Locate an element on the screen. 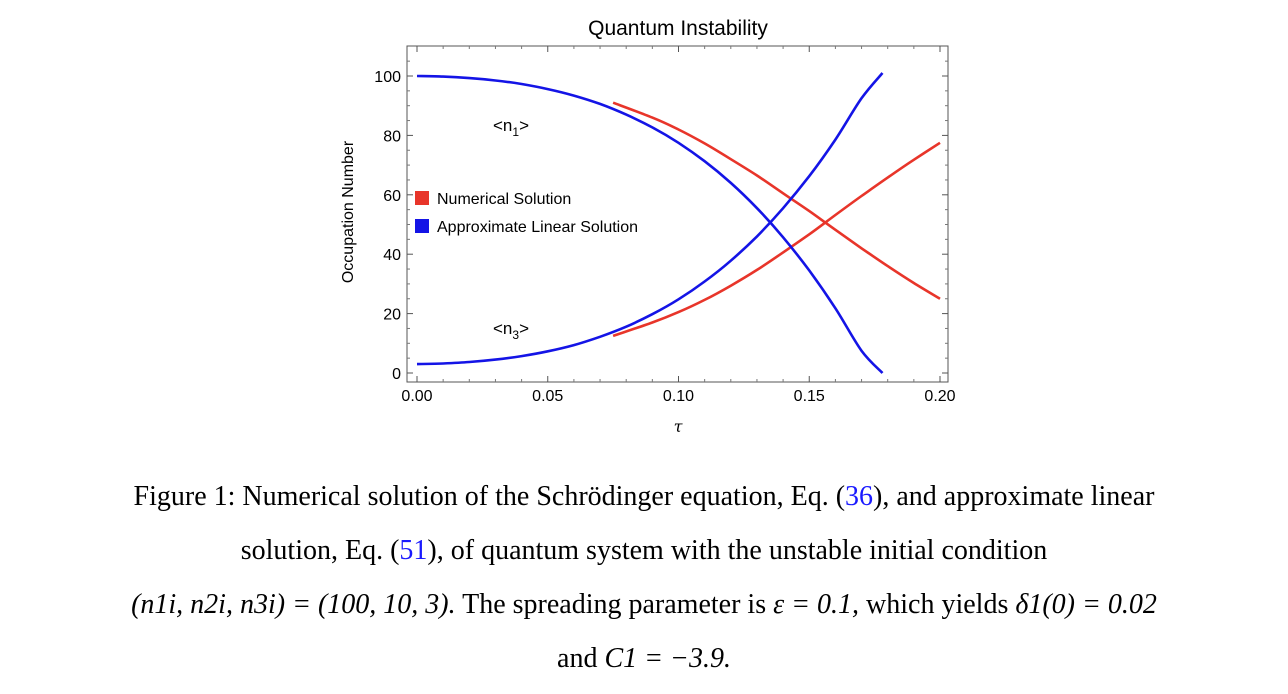  caption-text-2a: solution, Eq. ( is located at coordinates (320, 550).